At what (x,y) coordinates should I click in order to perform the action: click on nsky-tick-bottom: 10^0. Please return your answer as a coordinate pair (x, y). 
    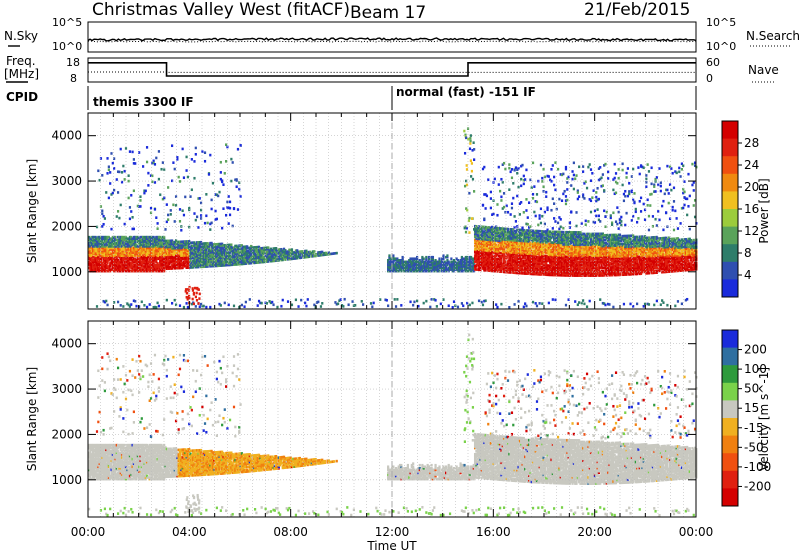
    Looking at the image, I should click on (67, 46).